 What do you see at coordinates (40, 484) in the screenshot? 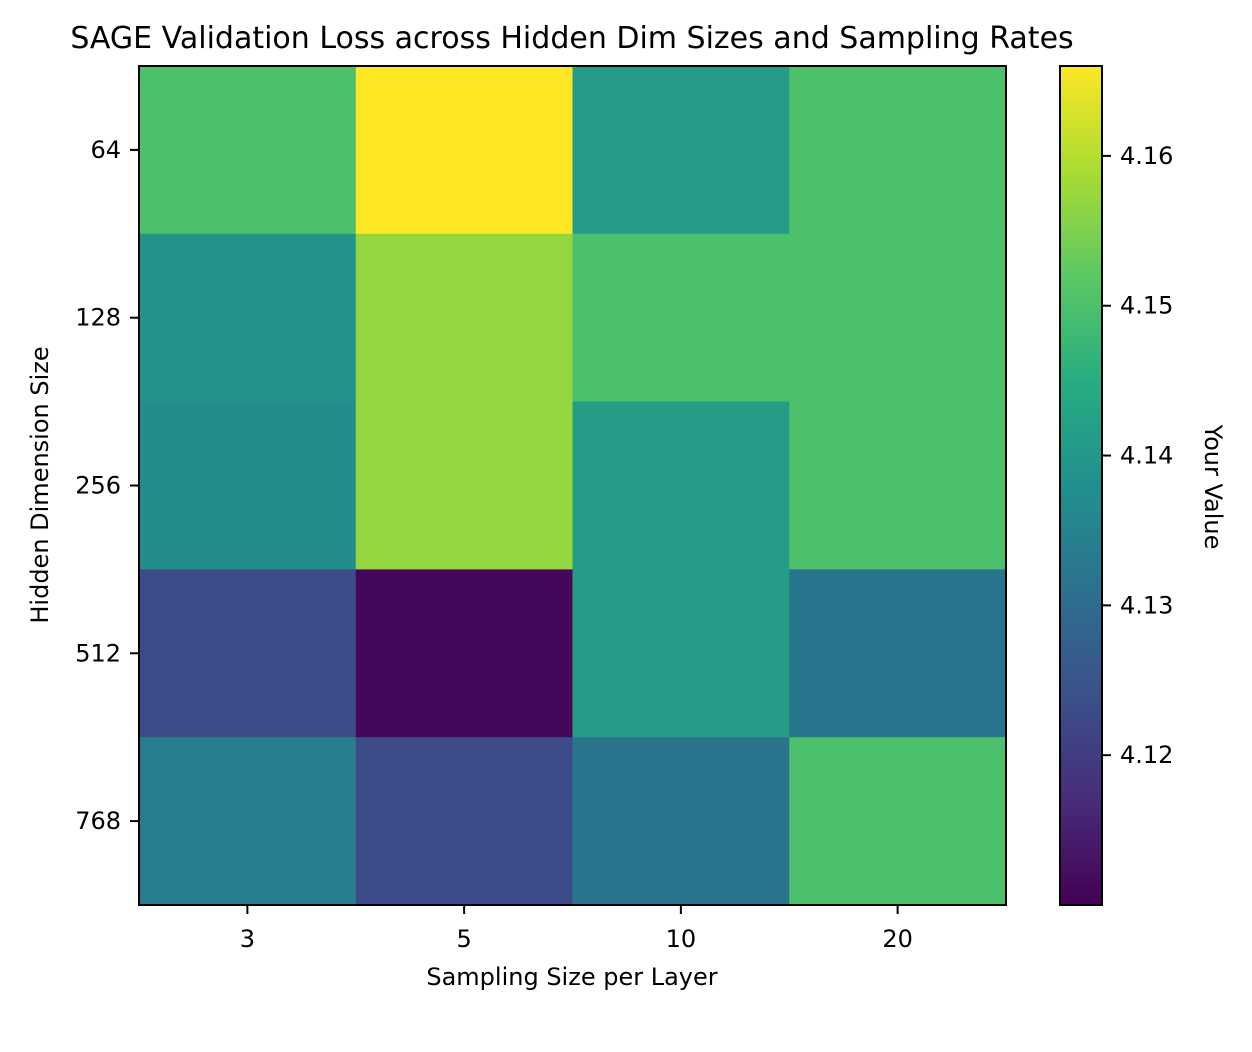
I see `y-axis-label: Hidden Dimension Size` at bounding box center [40, 484].